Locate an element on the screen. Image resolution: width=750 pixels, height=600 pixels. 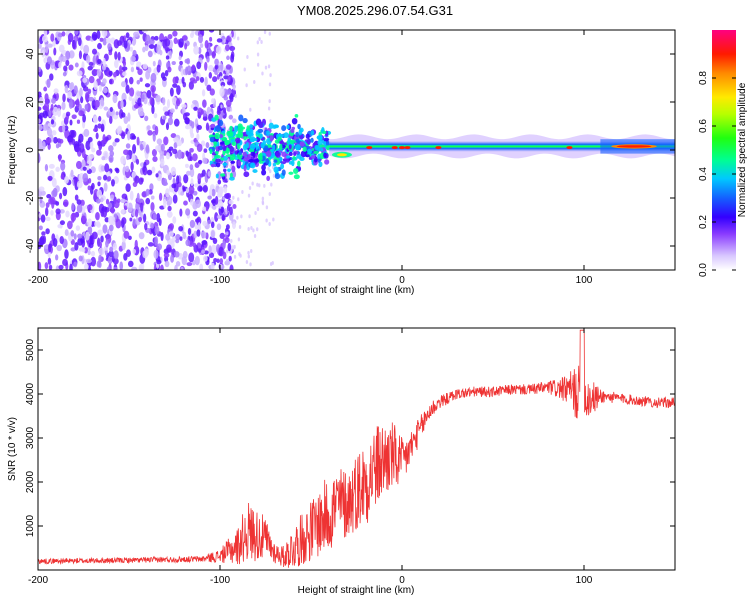
spectrogram-xtick-label: 0 is located at coordinates (402, 280).